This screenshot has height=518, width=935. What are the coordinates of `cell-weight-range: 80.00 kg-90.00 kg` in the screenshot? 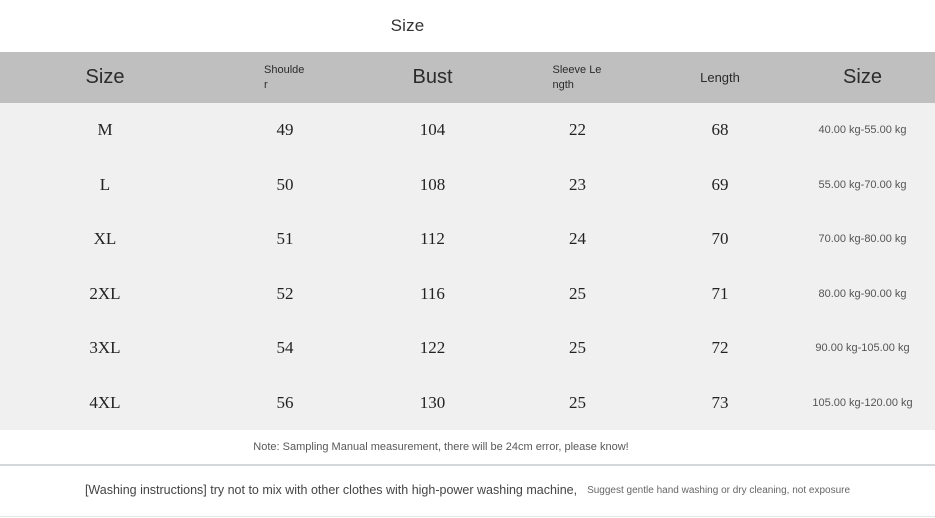 It's located at (862, 293).